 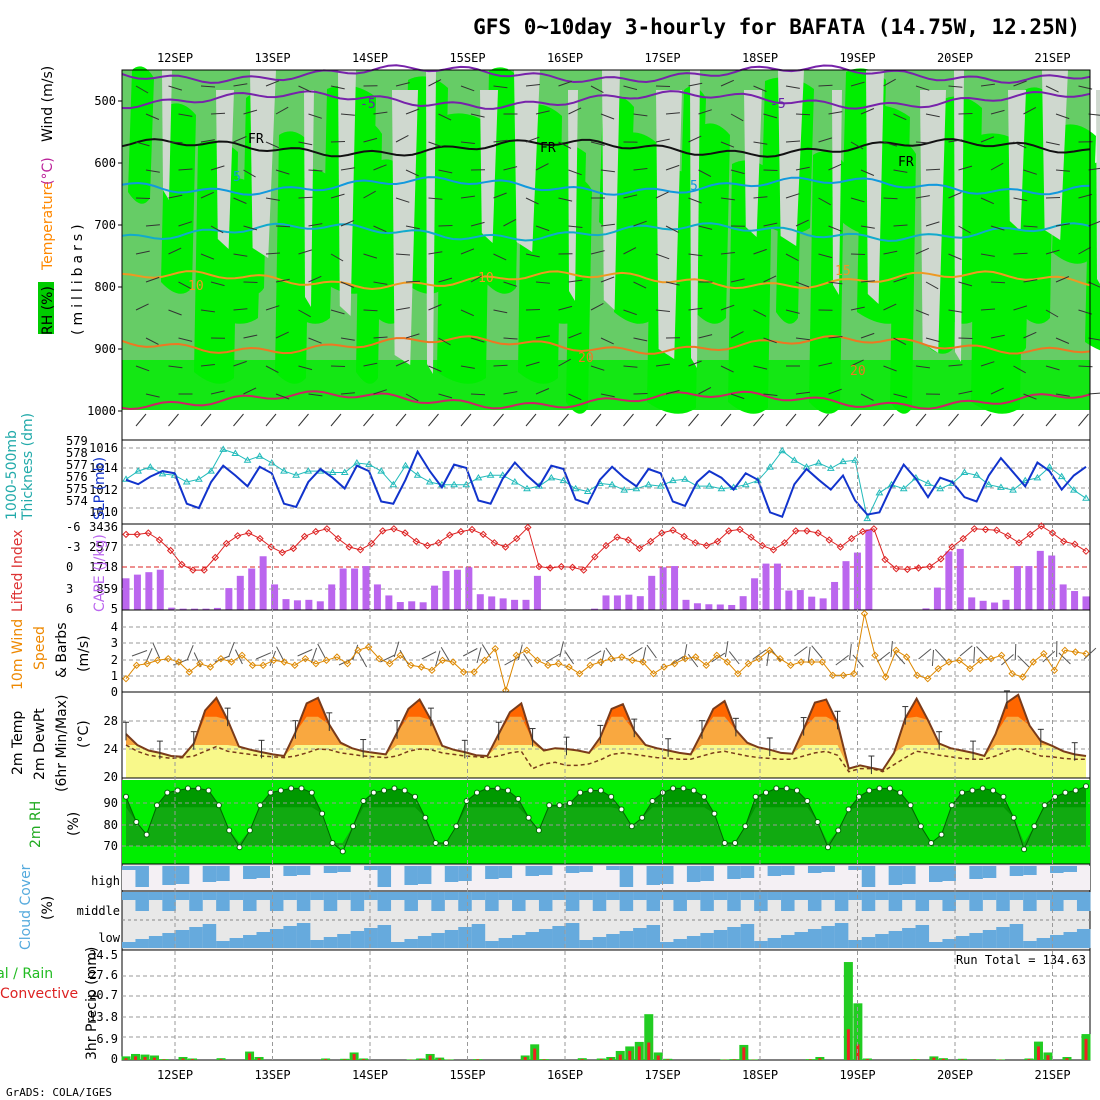 I want to click on millibars-label: (millibars), so click(x=78, y=277).